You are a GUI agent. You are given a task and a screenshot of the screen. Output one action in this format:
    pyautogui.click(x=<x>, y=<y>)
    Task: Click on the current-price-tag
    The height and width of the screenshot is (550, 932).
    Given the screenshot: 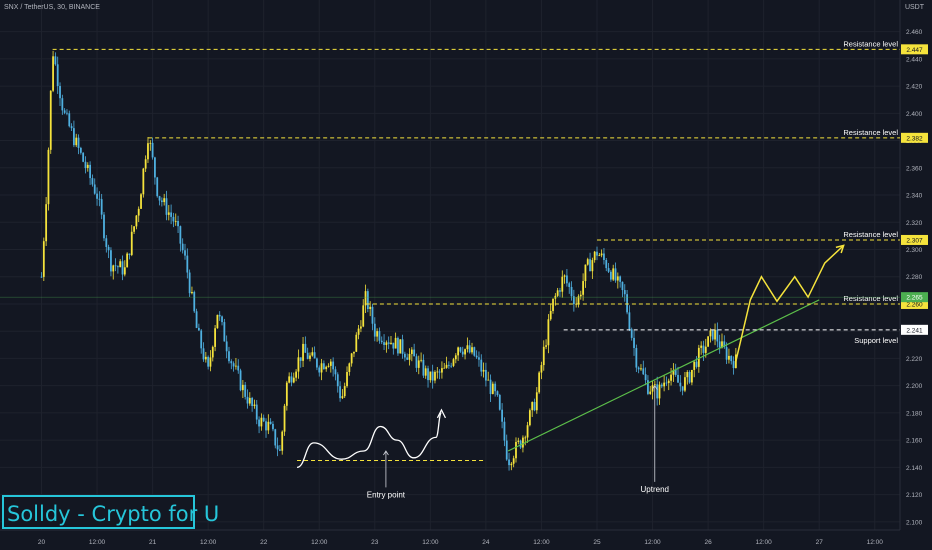 What is the action you would take?
    pyautogui.click(x=914, y=297)
    